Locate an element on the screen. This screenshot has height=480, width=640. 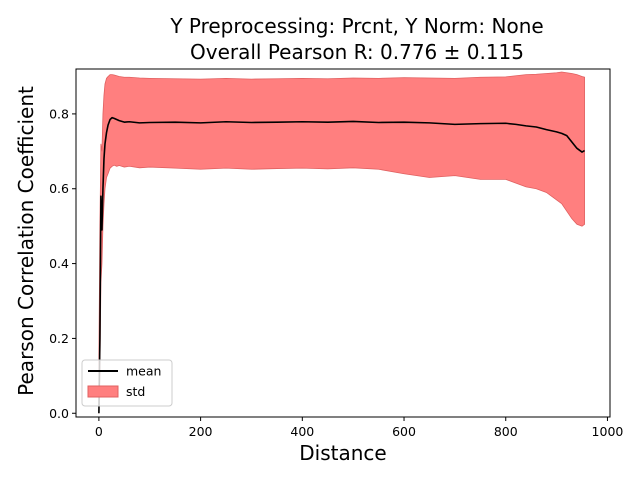
x-tick-label: 1000 is located at coordinates (608, 431).